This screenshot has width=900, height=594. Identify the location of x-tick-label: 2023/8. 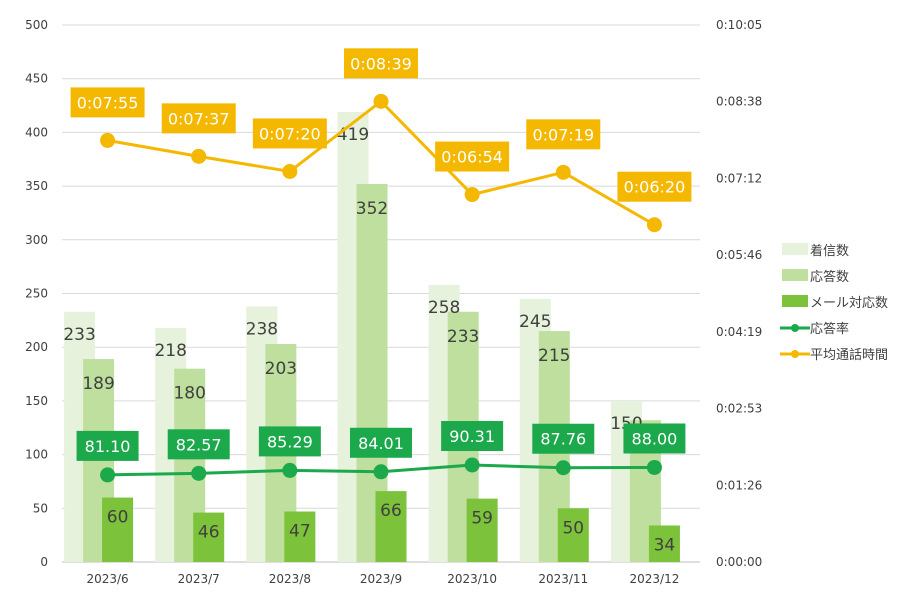
(290, 579).